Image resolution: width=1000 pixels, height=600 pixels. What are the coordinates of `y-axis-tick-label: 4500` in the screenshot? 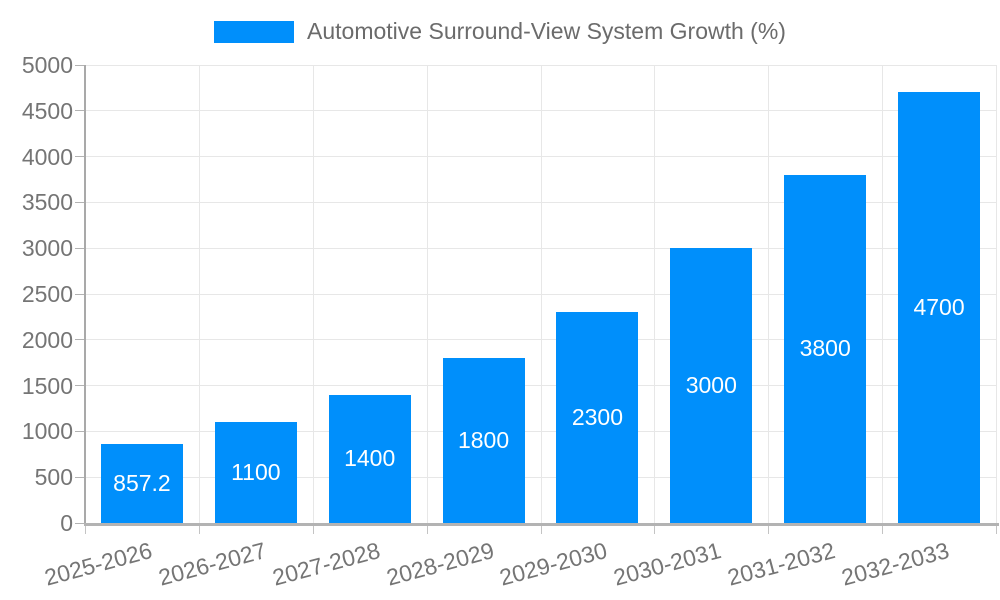 It's located at (47, 110).